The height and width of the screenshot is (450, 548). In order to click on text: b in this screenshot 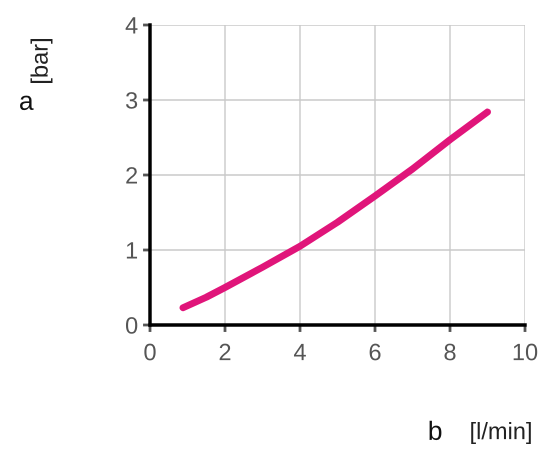, I will do `click(436, 430)`.